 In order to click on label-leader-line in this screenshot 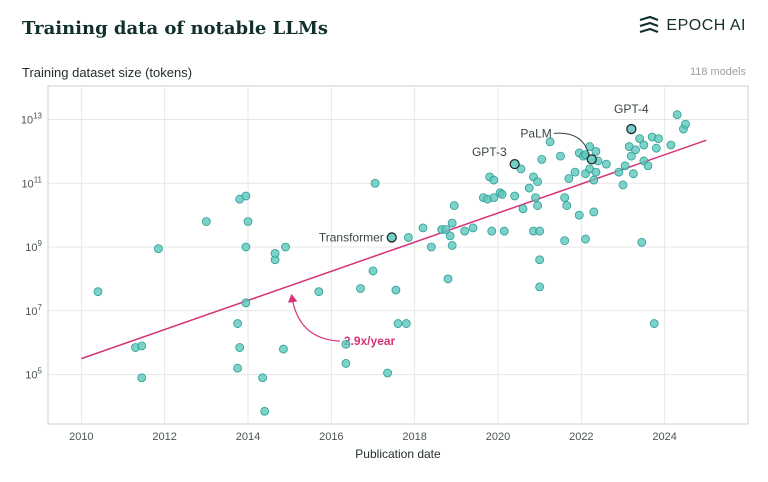, I will do `click(571, 144)`.